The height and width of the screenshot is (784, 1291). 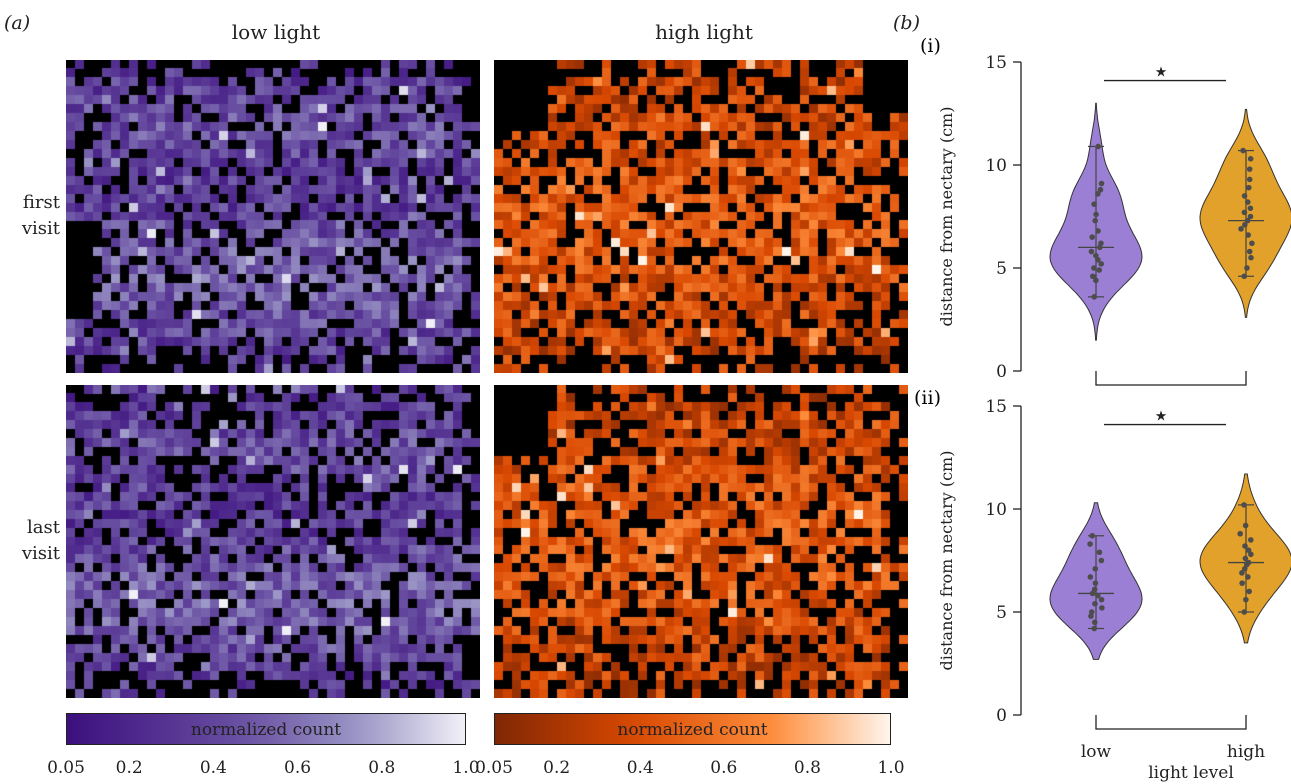 What do you see at coordinates (43, 527) in the screenshot?
I see `row-title-first-line: last` at bounding box center [43, 527].